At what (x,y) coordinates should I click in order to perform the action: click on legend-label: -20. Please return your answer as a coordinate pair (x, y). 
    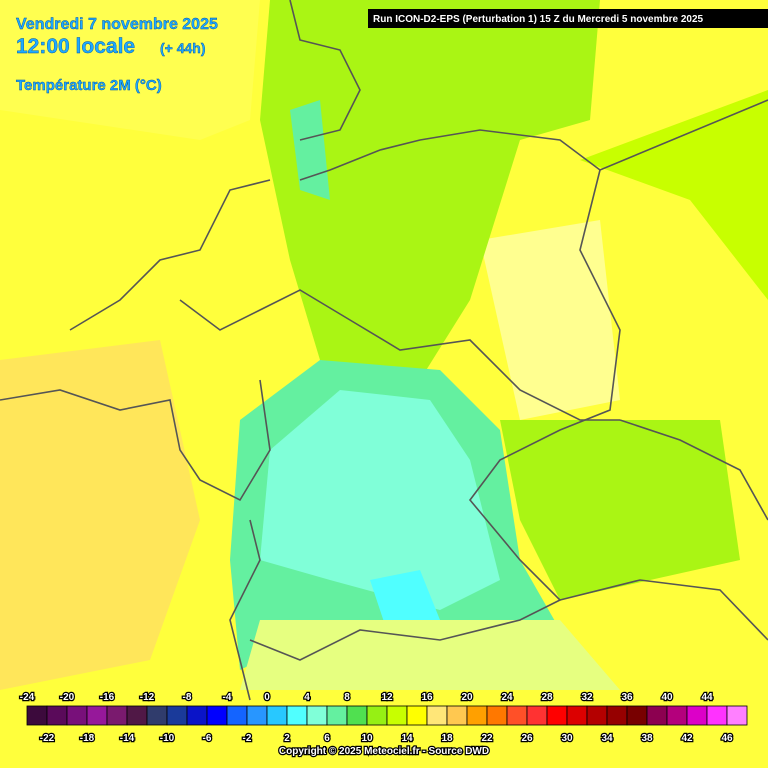
    Looking at the image, I should click on (67, 697).